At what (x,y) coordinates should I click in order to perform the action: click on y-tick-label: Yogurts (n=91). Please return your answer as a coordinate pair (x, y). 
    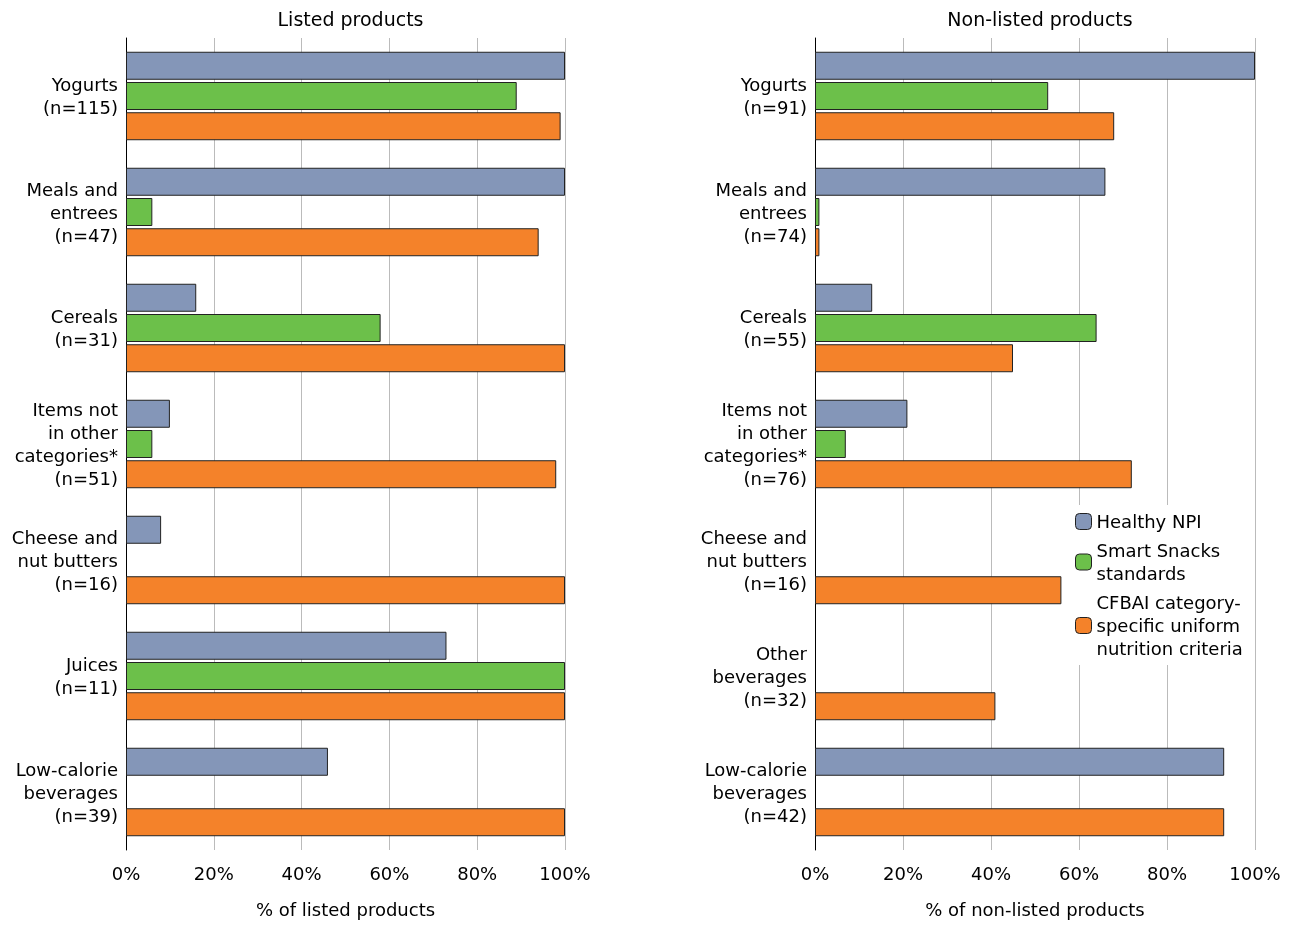
    Looking at the image, I should click on (773, 96).